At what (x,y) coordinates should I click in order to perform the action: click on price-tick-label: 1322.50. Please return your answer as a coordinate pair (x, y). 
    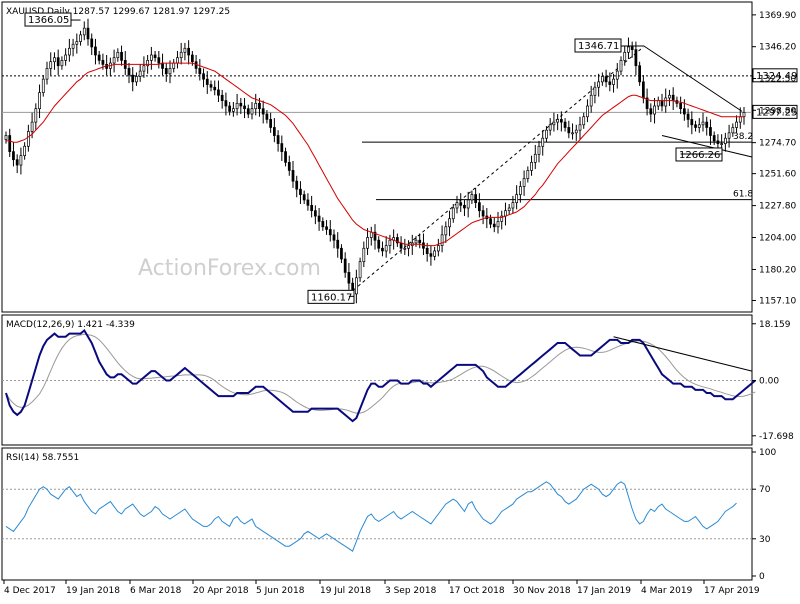
    Looking at the image, I should click on (777, 79).